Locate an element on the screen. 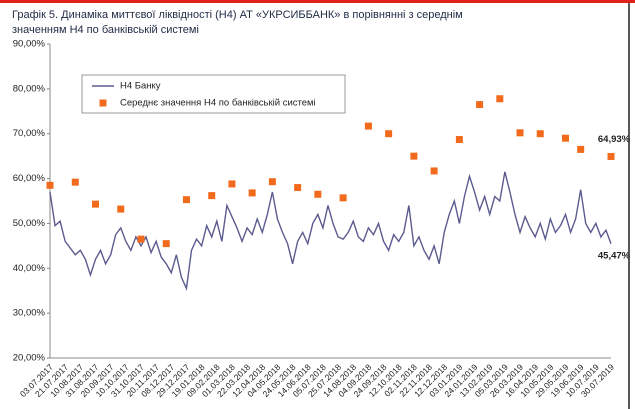 The image size is (635, 409). y-tick-label: 30,00% is located at coordinates (29, 313).